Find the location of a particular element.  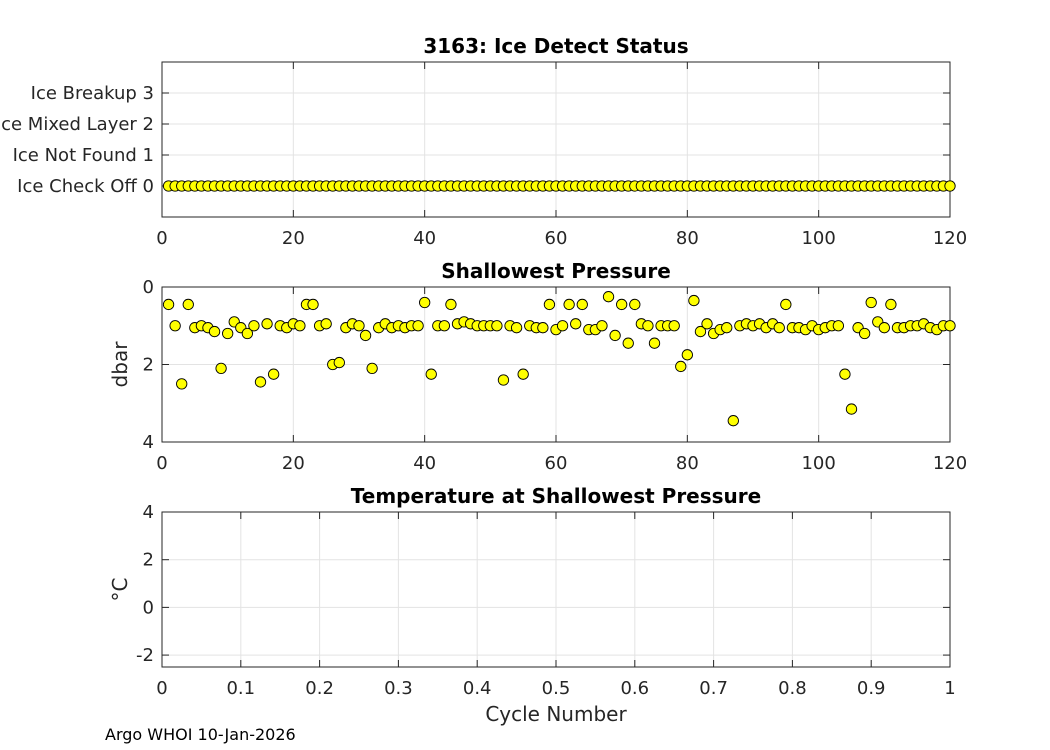

x-tick-label: 0.6 is located at coordinates (634, 688).